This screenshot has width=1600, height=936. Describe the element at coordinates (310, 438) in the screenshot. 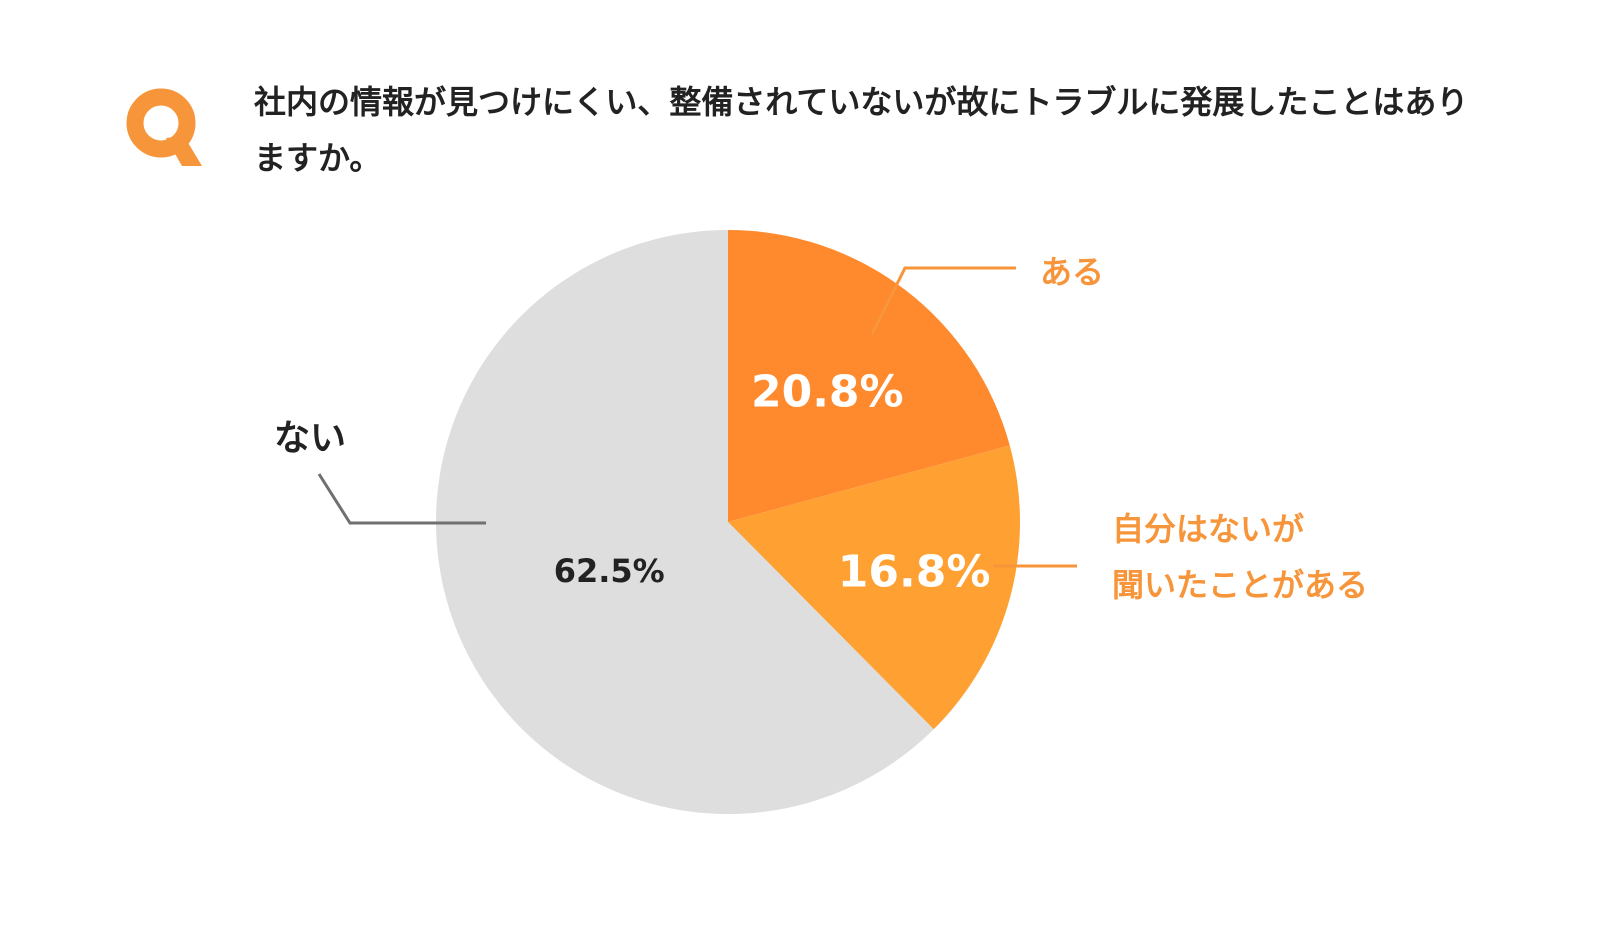

I see `category-label-nai: ない` at that location.